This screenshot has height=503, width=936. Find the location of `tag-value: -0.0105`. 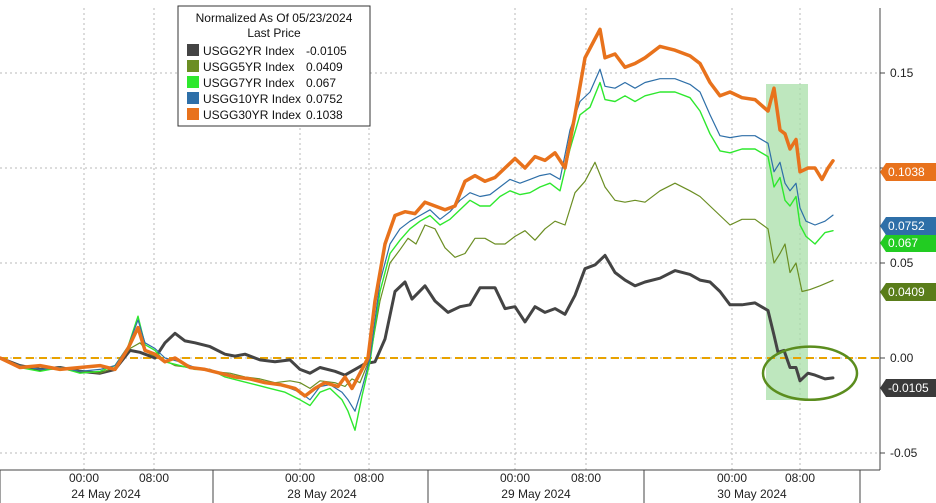

tag-value: -0.0105 is located at coordinates (908, 388).